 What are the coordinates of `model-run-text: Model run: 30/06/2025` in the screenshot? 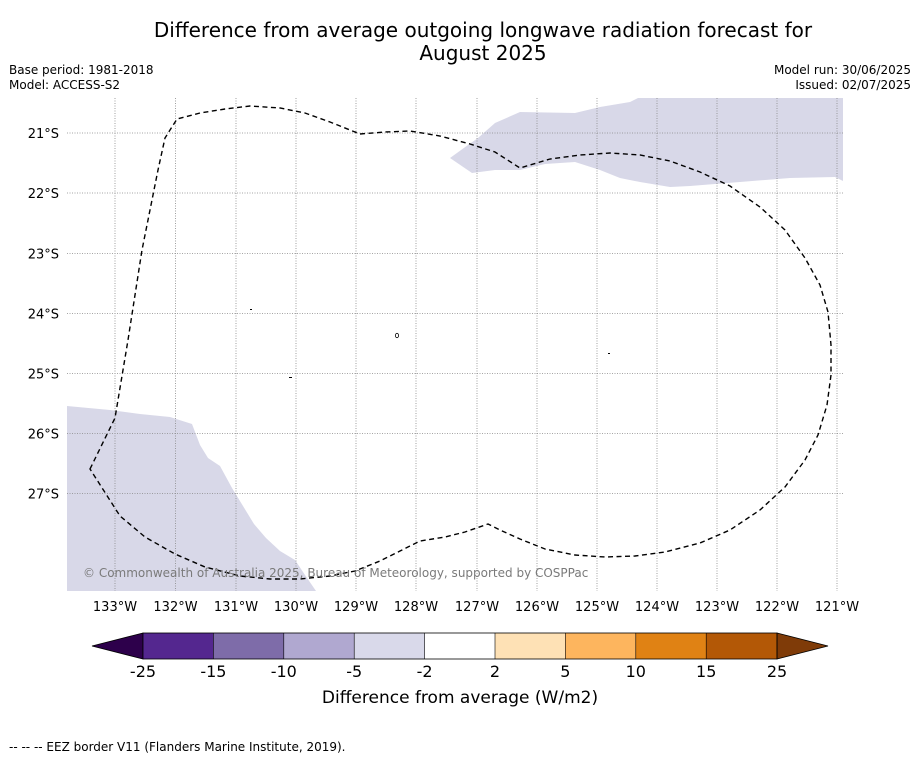 It's located at (842, 70).